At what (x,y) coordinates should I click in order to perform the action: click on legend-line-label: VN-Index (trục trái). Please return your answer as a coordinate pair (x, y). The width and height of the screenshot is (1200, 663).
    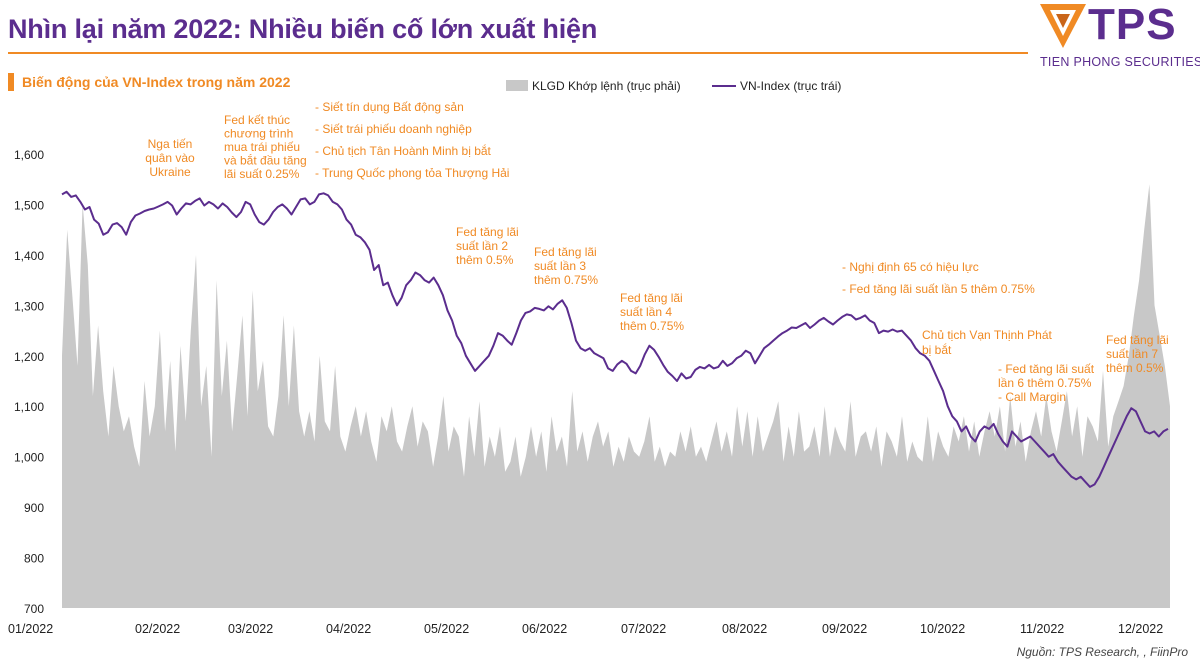
    Looking at the image, I should click on (790, 86).